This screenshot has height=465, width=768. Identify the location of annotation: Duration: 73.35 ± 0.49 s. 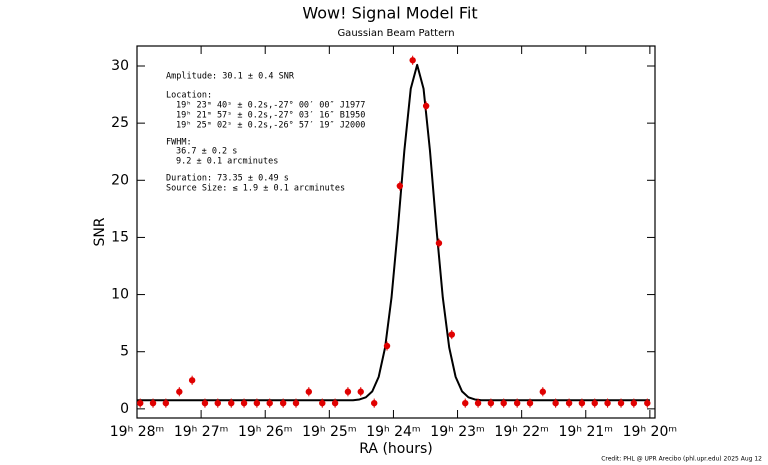
(227, 179).